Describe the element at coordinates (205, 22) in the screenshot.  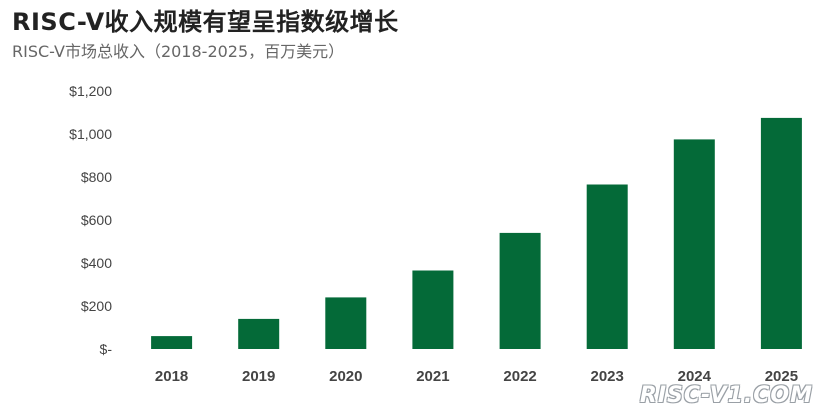
I see `chart-title: RISC-V收入规模有望呈指数级增长` at that location.